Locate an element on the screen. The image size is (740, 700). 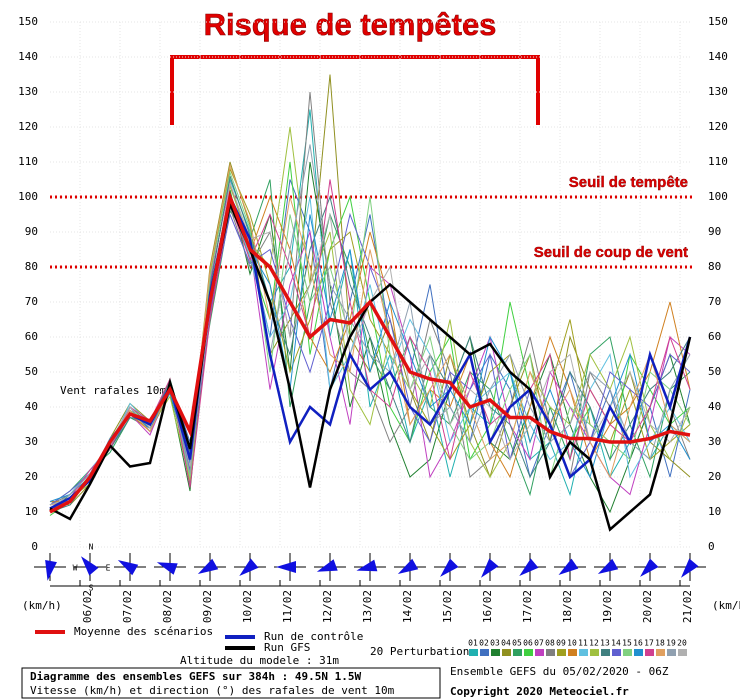
x-tick-label: 12/02 is located at coordinates (327, 606).